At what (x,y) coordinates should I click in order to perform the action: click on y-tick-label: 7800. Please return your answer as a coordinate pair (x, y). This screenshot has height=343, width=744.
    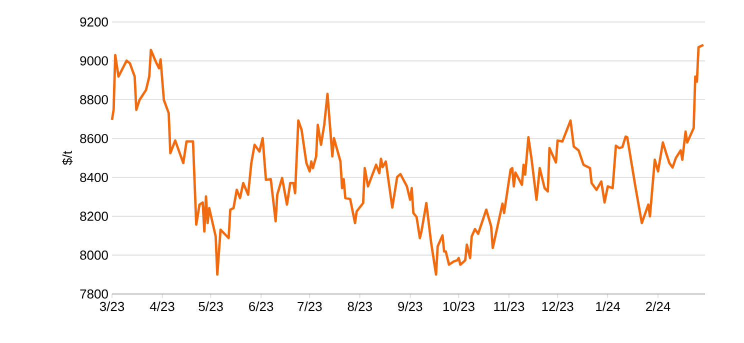
    Looking at the image, I should click on (94, 294).